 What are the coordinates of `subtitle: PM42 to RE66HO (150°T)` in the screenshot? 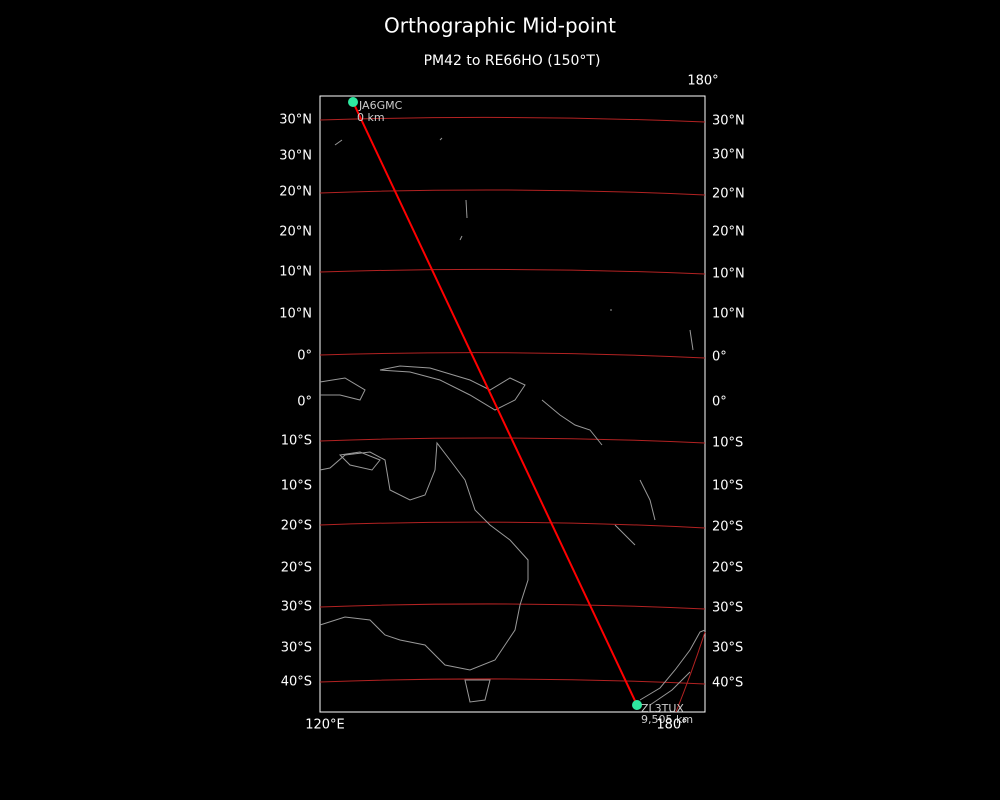 It's located at (512, 61).